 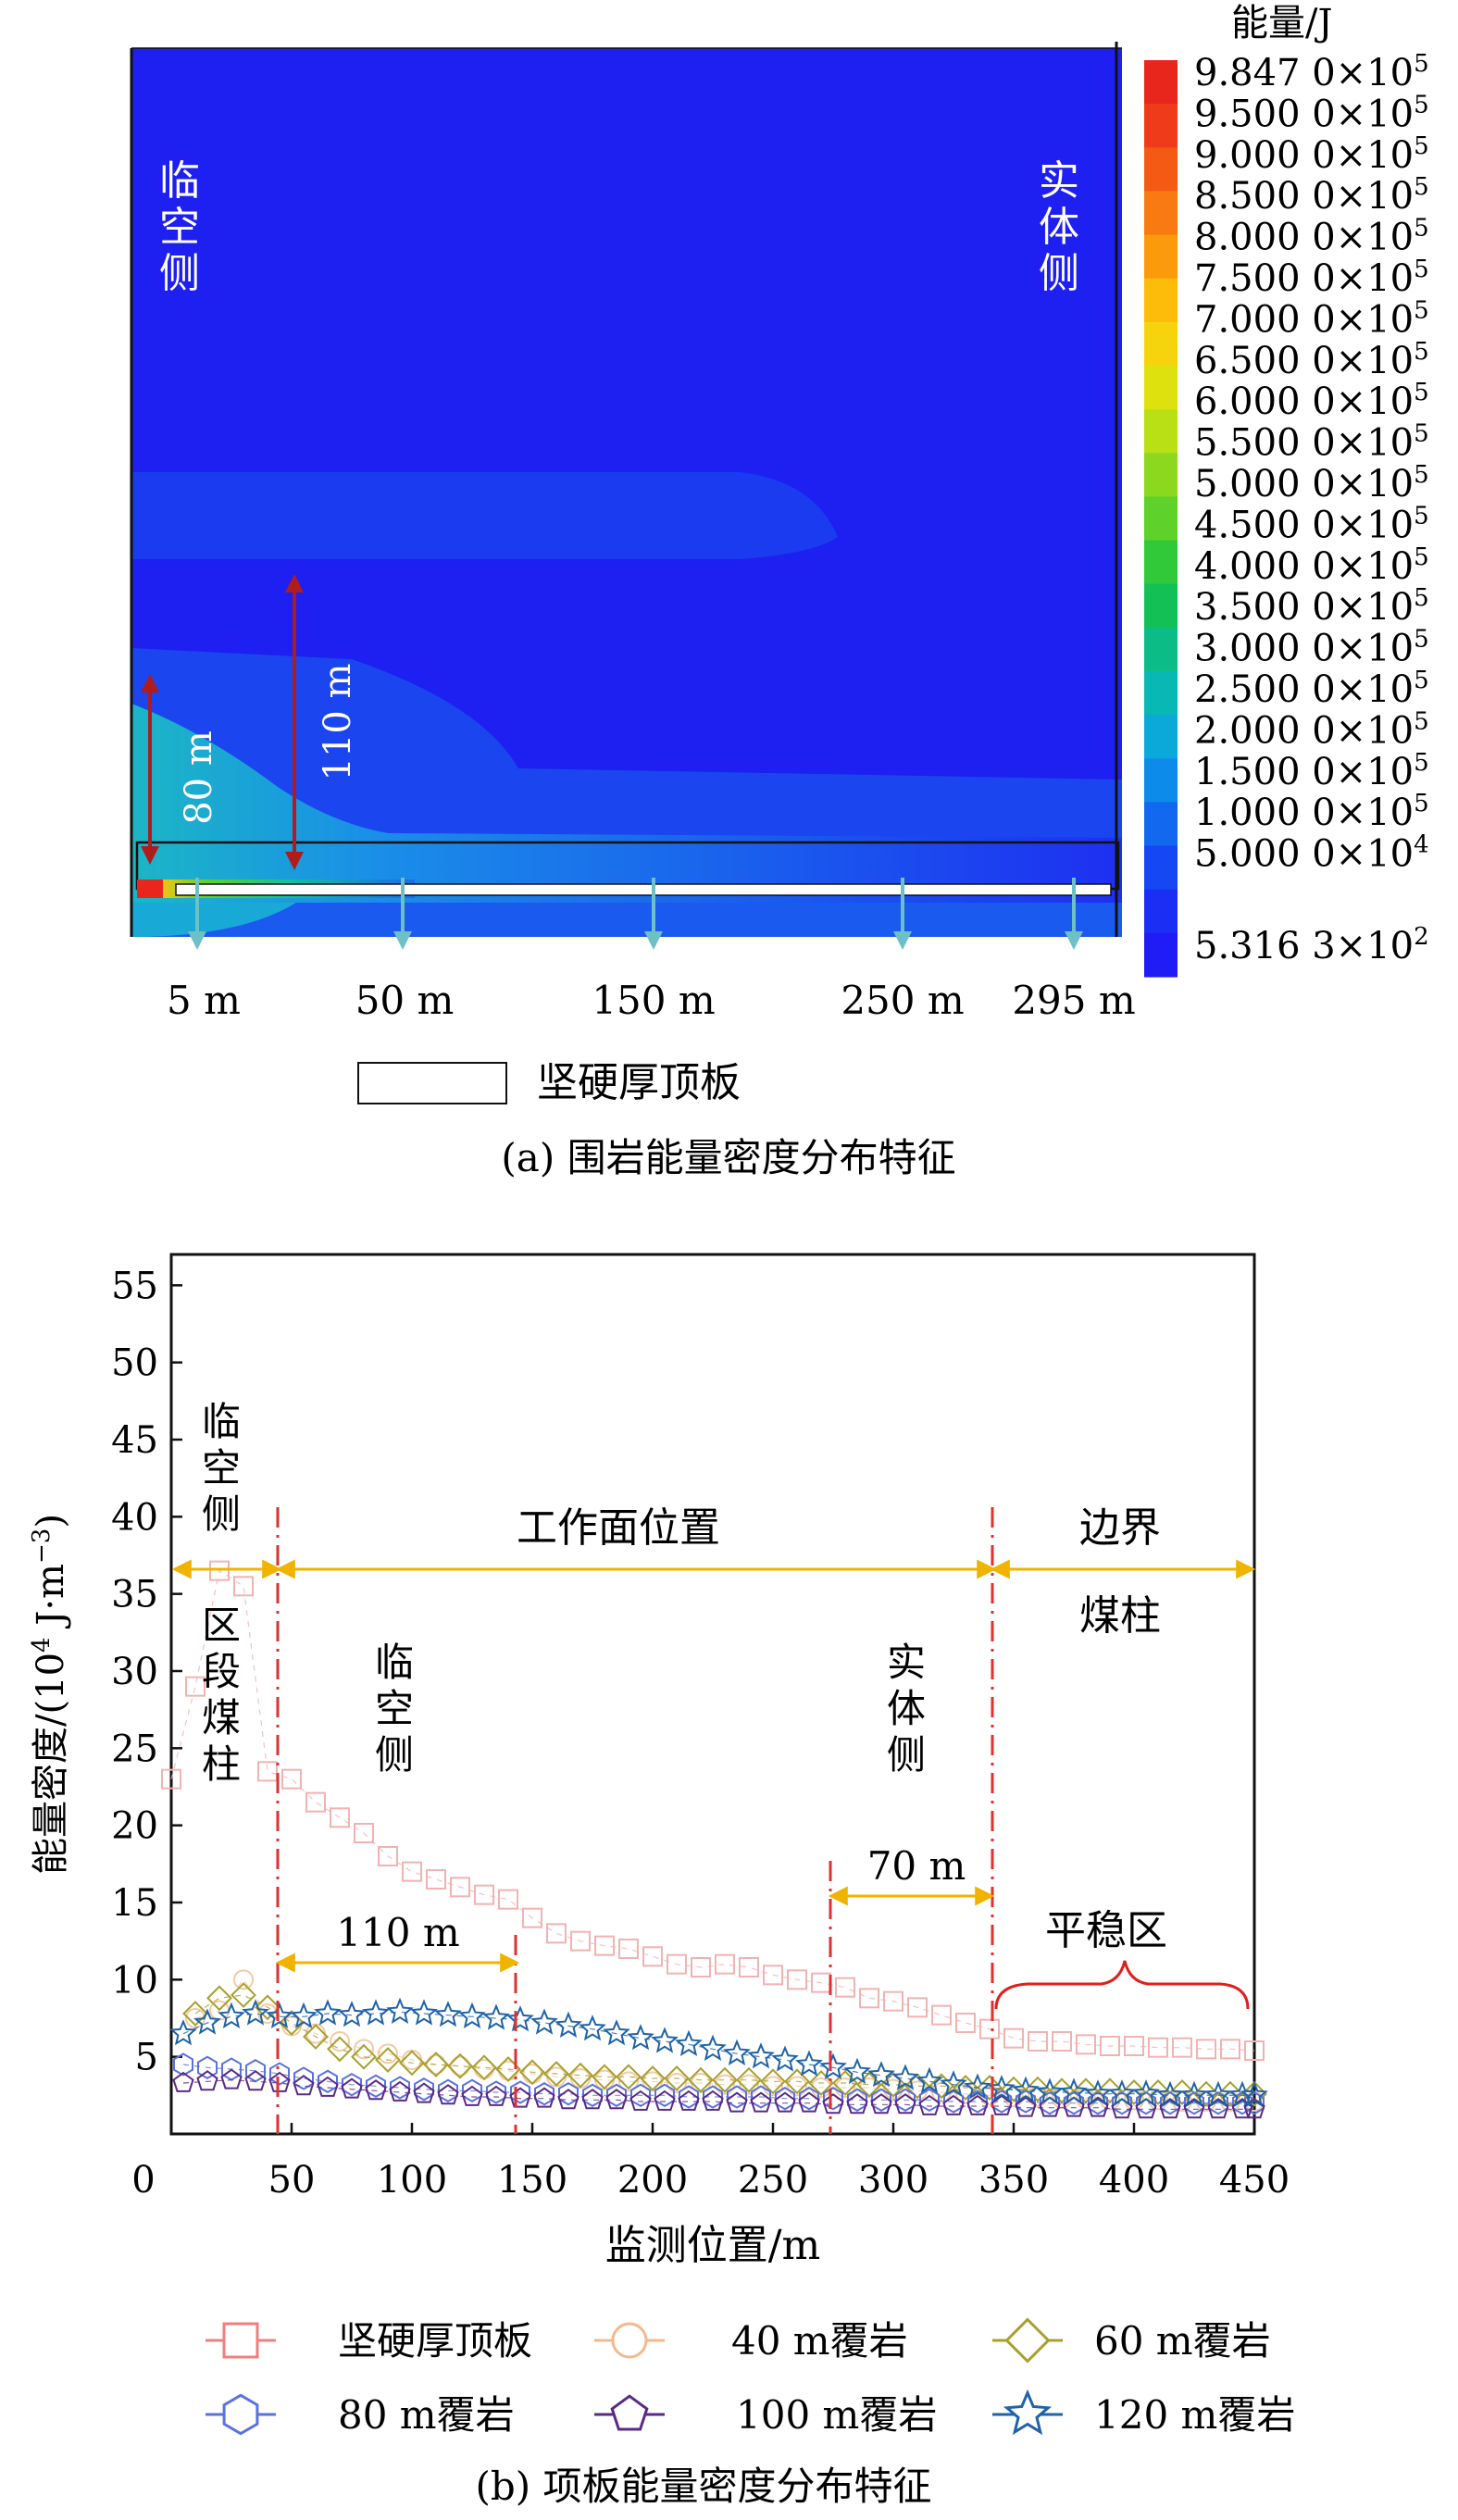 I want to click on right-side-label: 实体侧, so click(x=1059, y=227).